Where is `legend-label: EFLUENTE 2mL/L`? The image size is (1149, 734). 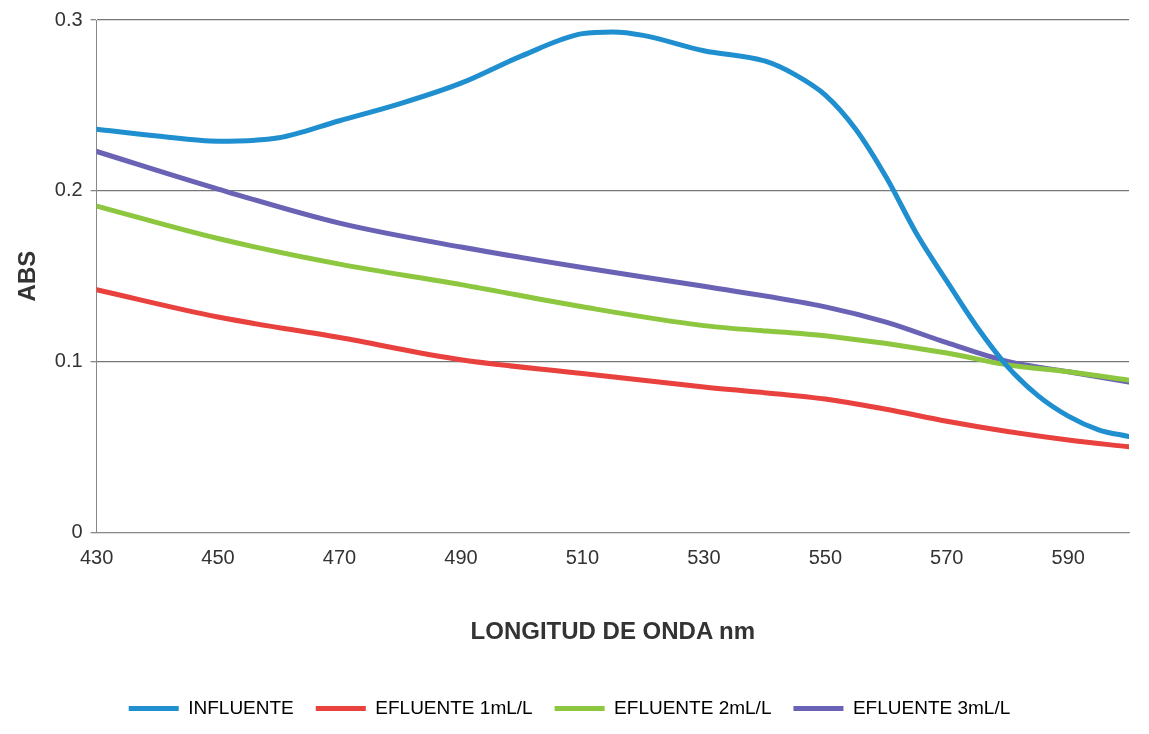 legend-label: EFLUENTE 2mL/L is located at coordinates (693, 707).